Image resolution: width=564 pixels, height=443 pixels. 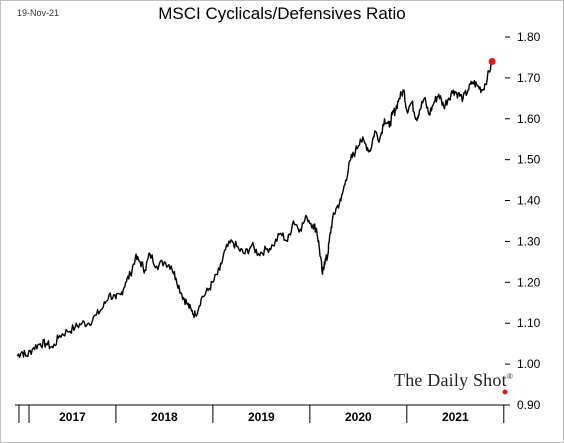 I want to click on x-year-label: 2019, so click(x=261, y=417).